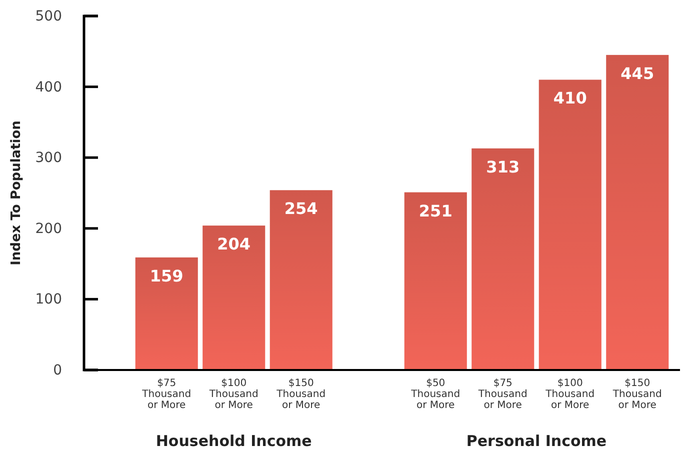 Image resolution: width=684 pixels, height=451 pixels. Describe the element at coordinates (48, 16) in the screenshot. I see `y-tick-label: 500` at that location.